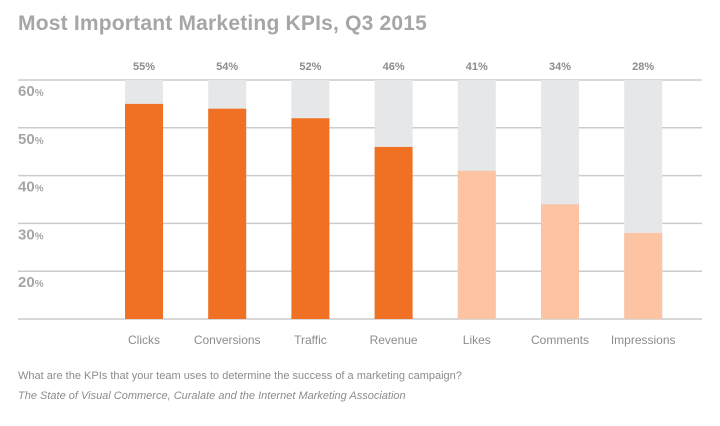 This screenshot has height=426, width=720. Describe the element at coordinates (227, 214) in the screenshot. I see `bar-conversions` at that location.